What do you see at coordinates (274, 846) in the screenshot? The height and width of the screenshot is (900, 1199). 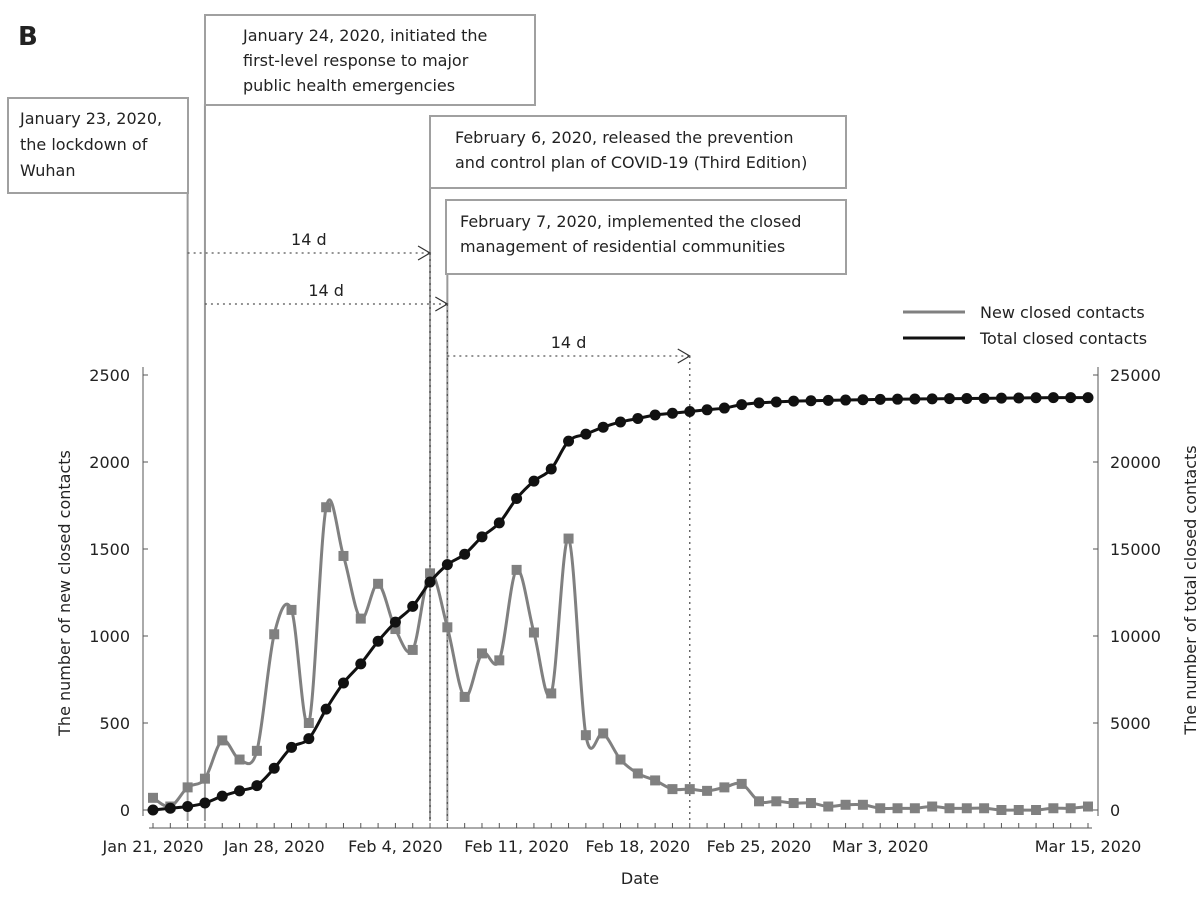 I see `x-tick-label: Jan 28, 2020` at bounding box center [274, 846].